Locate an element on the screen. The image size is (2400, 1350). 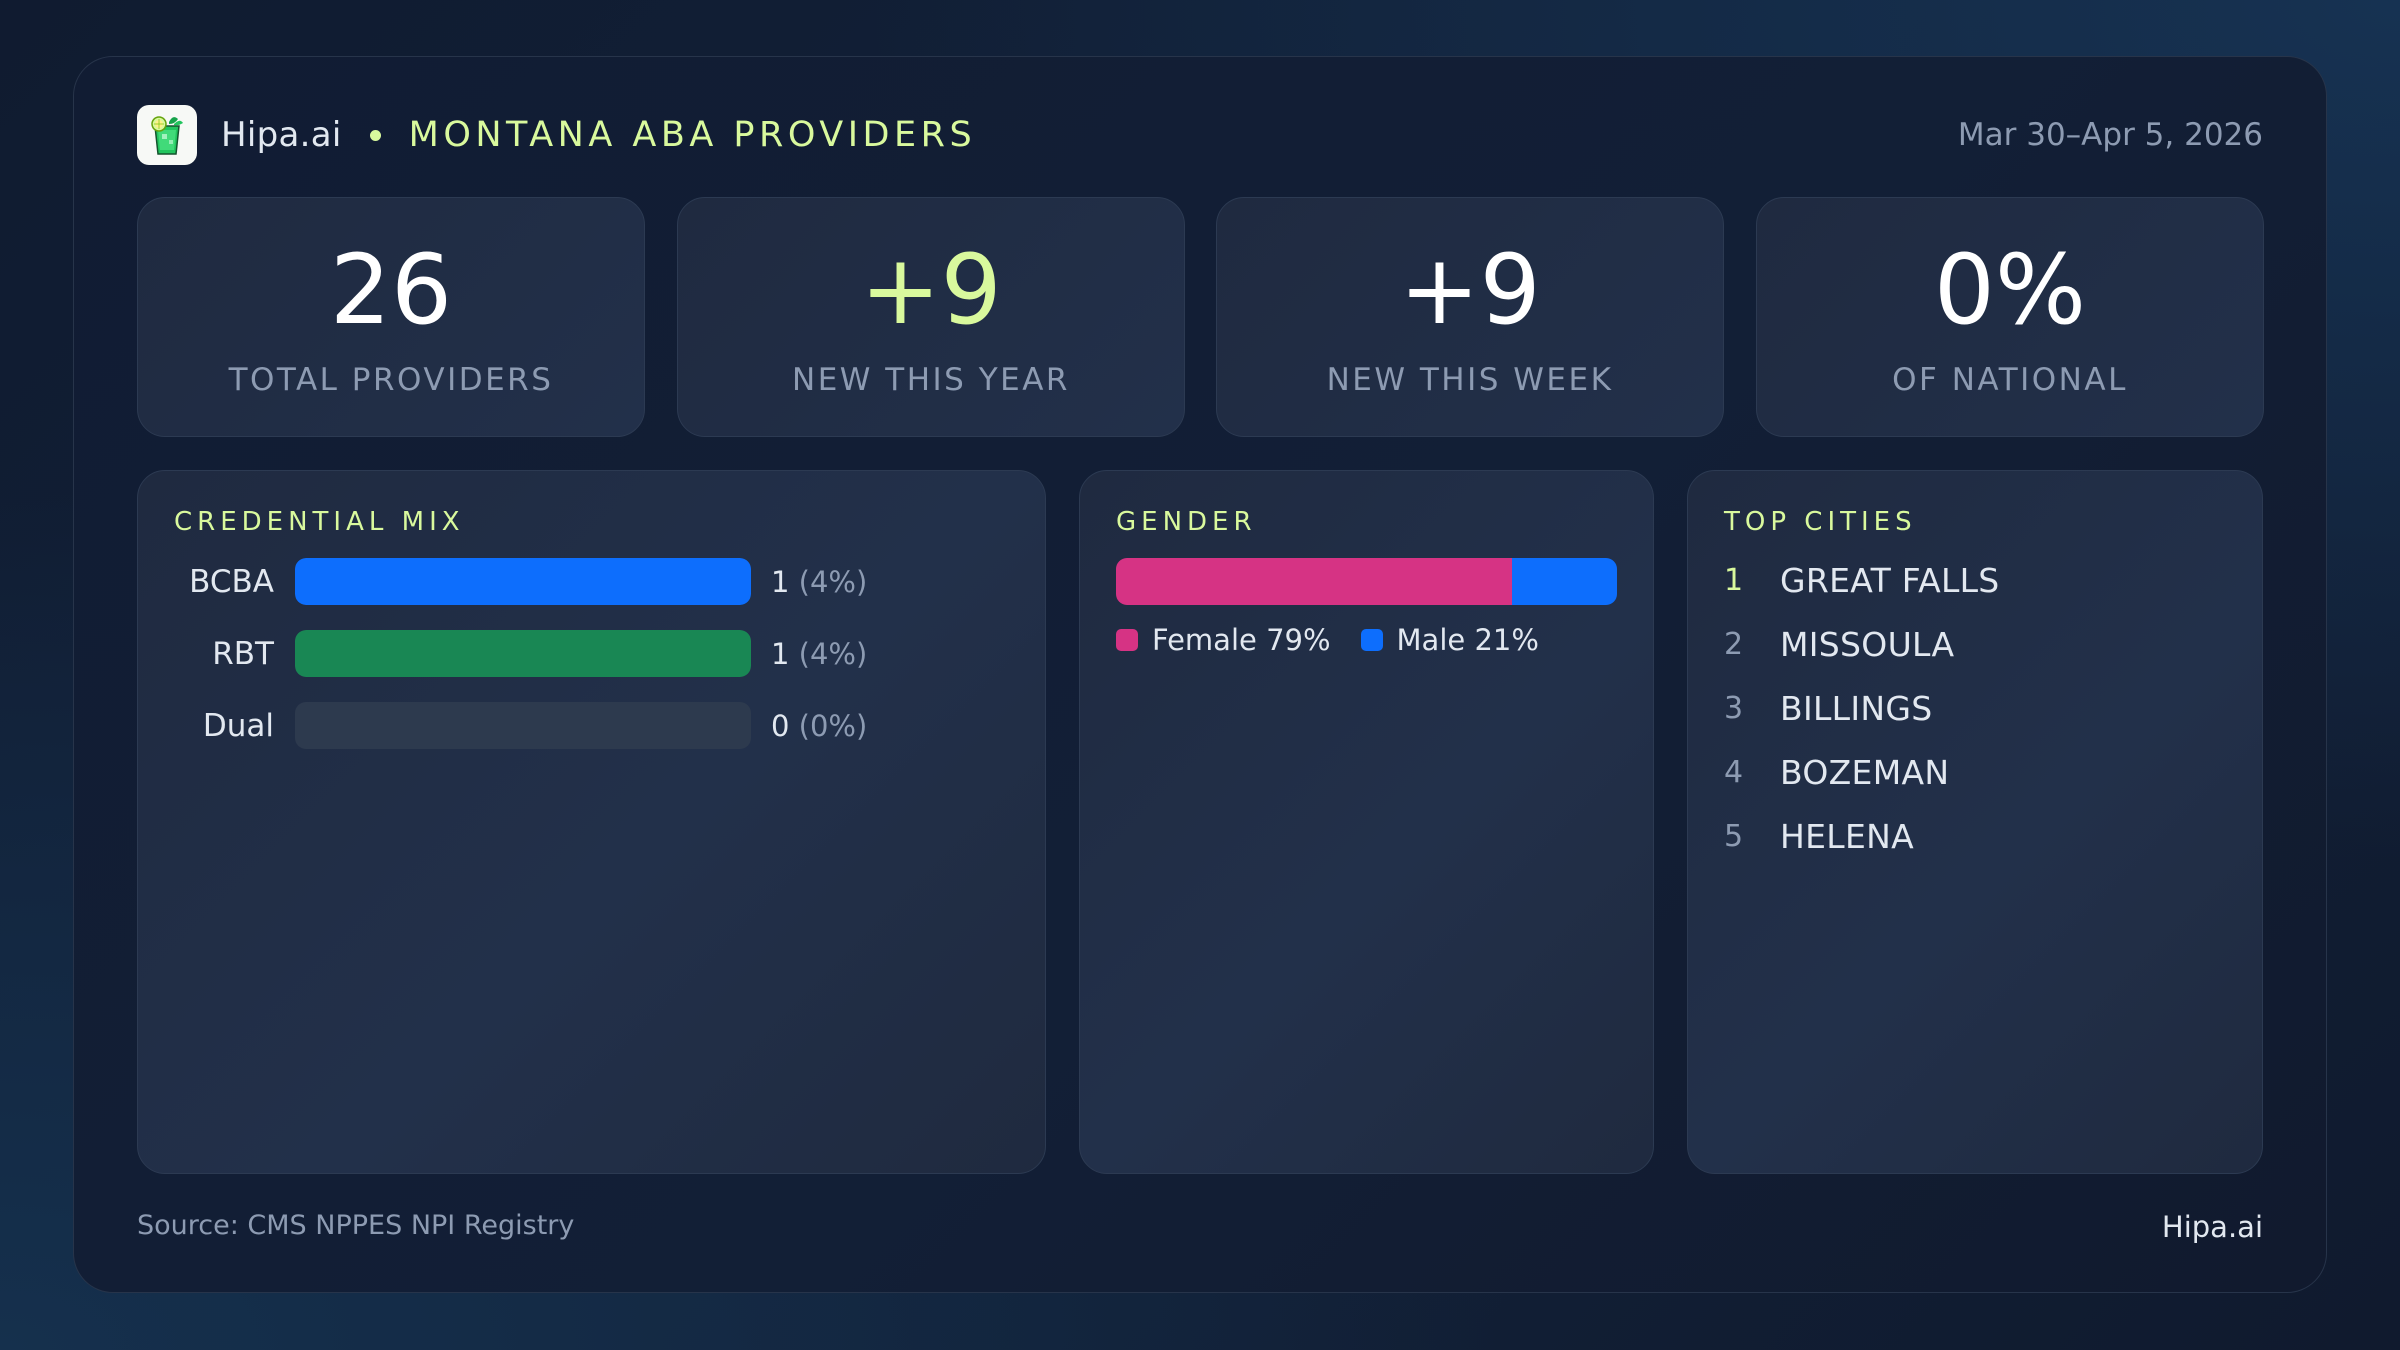
credential-value: 0 (0%) is located at coordinates (819, 726).